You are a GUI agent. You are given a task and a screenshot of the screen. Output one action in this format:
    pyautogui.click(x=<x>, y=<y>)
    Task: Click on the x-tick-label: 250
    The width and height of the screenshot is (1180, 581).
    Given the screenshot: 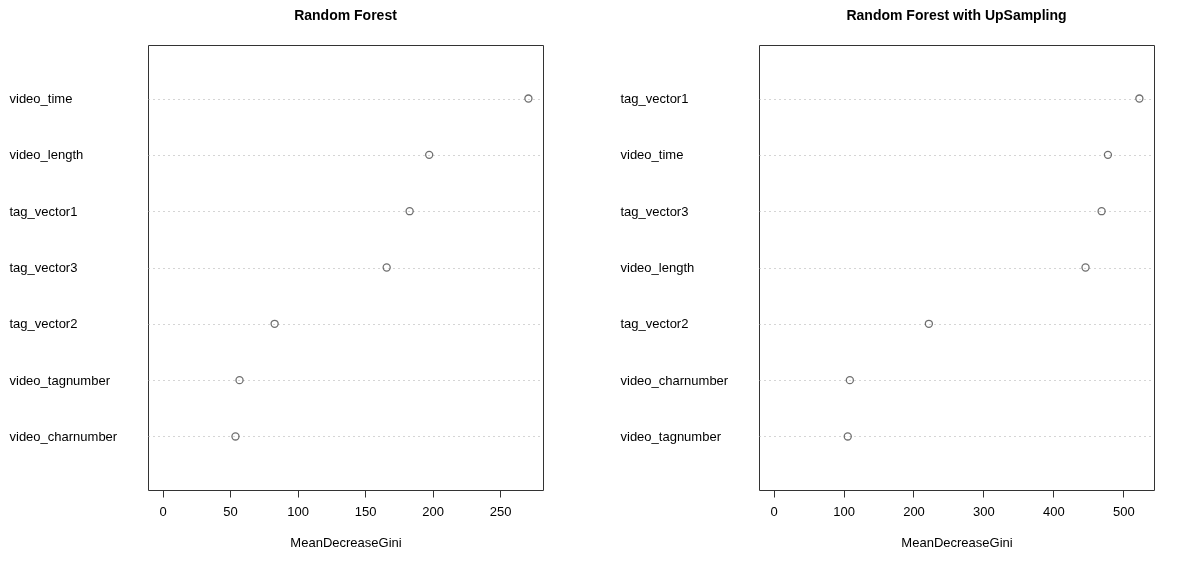 What is the action you would take?
    pyautogui.click(x=500, y=511)
    